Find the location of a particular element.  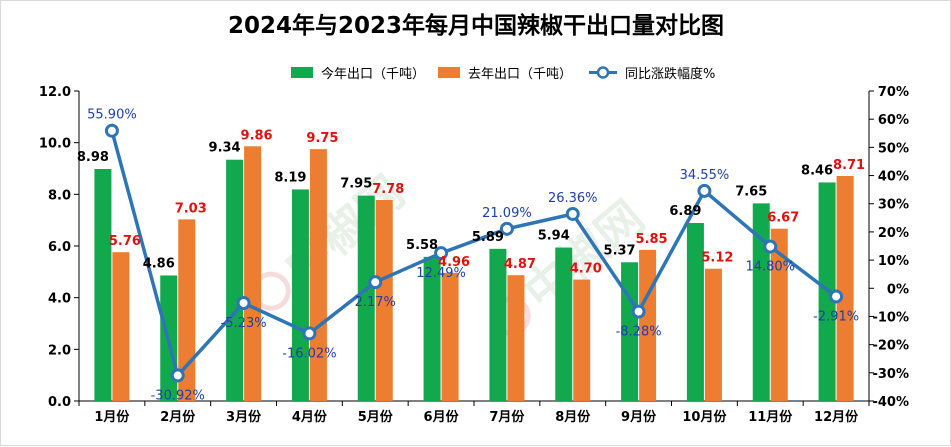

data-label-current: 7.65 is located at coordinates (751, 191).